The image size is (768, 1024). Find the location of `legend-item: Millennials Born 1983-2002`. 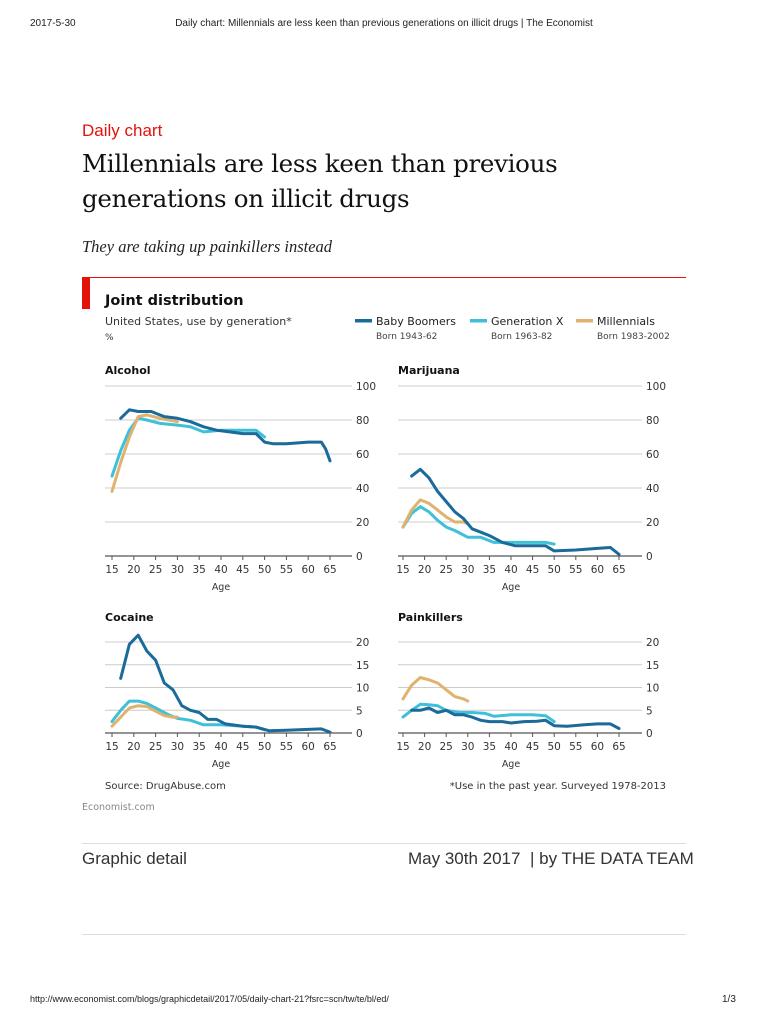

legend-item: Millennials Born 1983-2002 is located at coordinates (623, 328).